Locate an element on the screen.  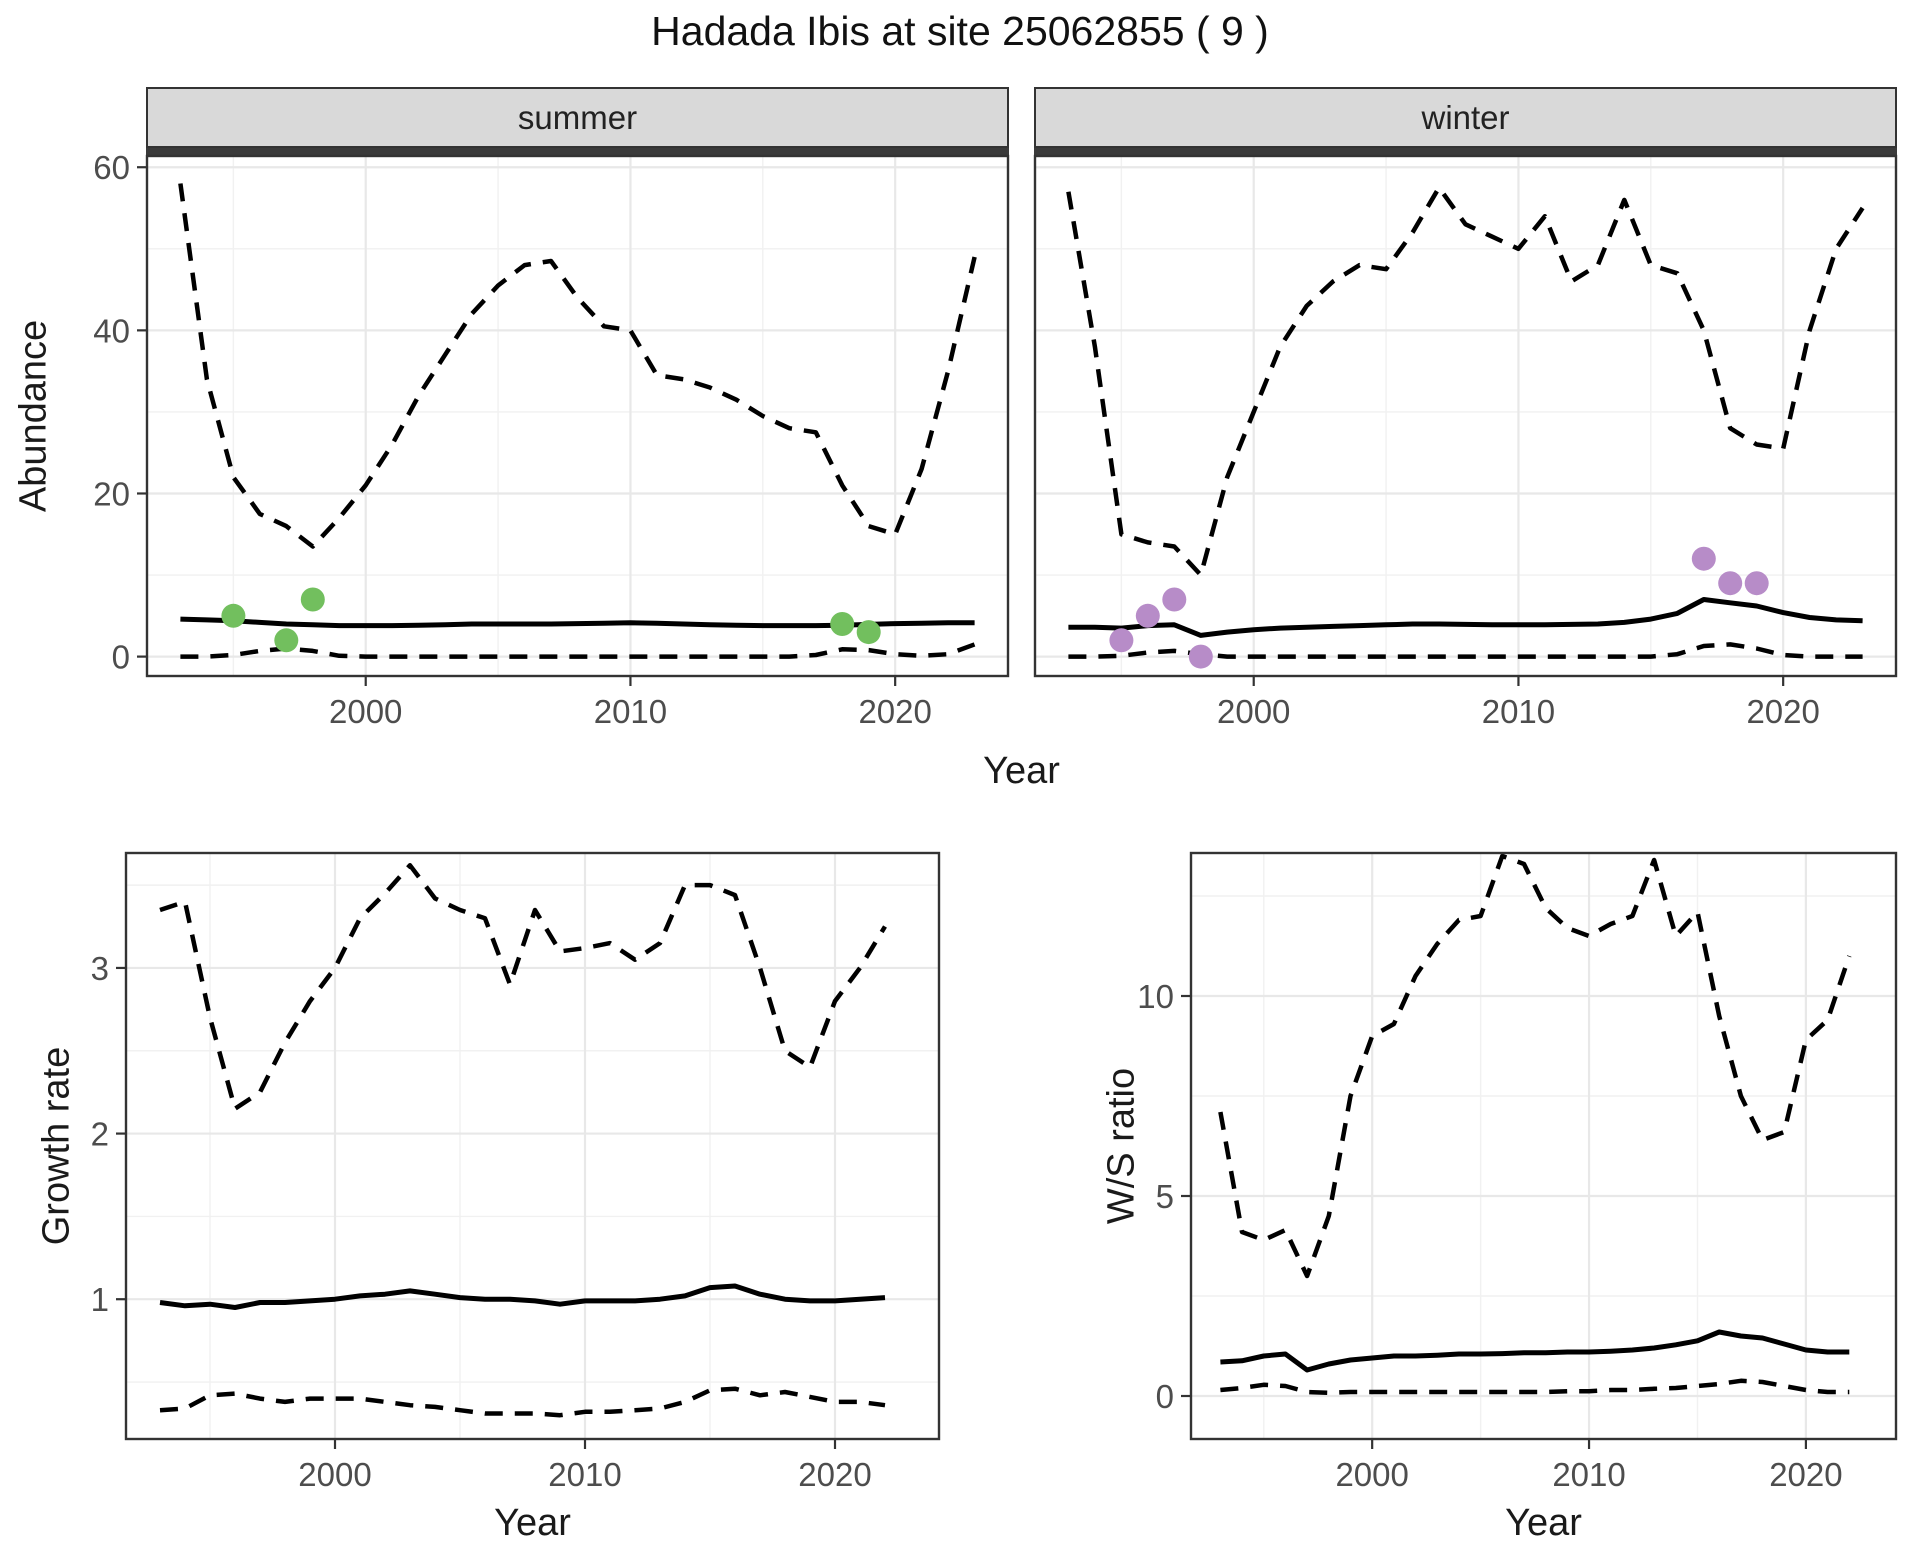
facet-strip-summer: summer is located at coordinates (577, 117).